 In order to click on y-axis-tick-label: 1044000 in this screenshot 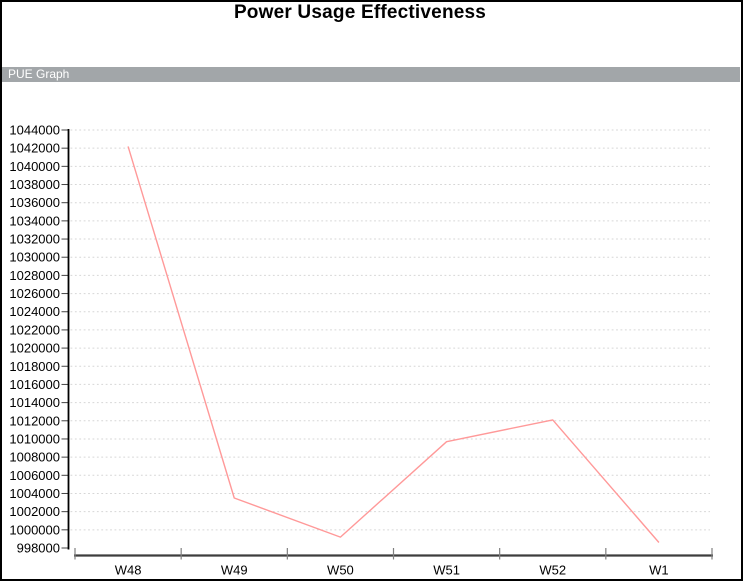, I will do `click(34, 130)`.